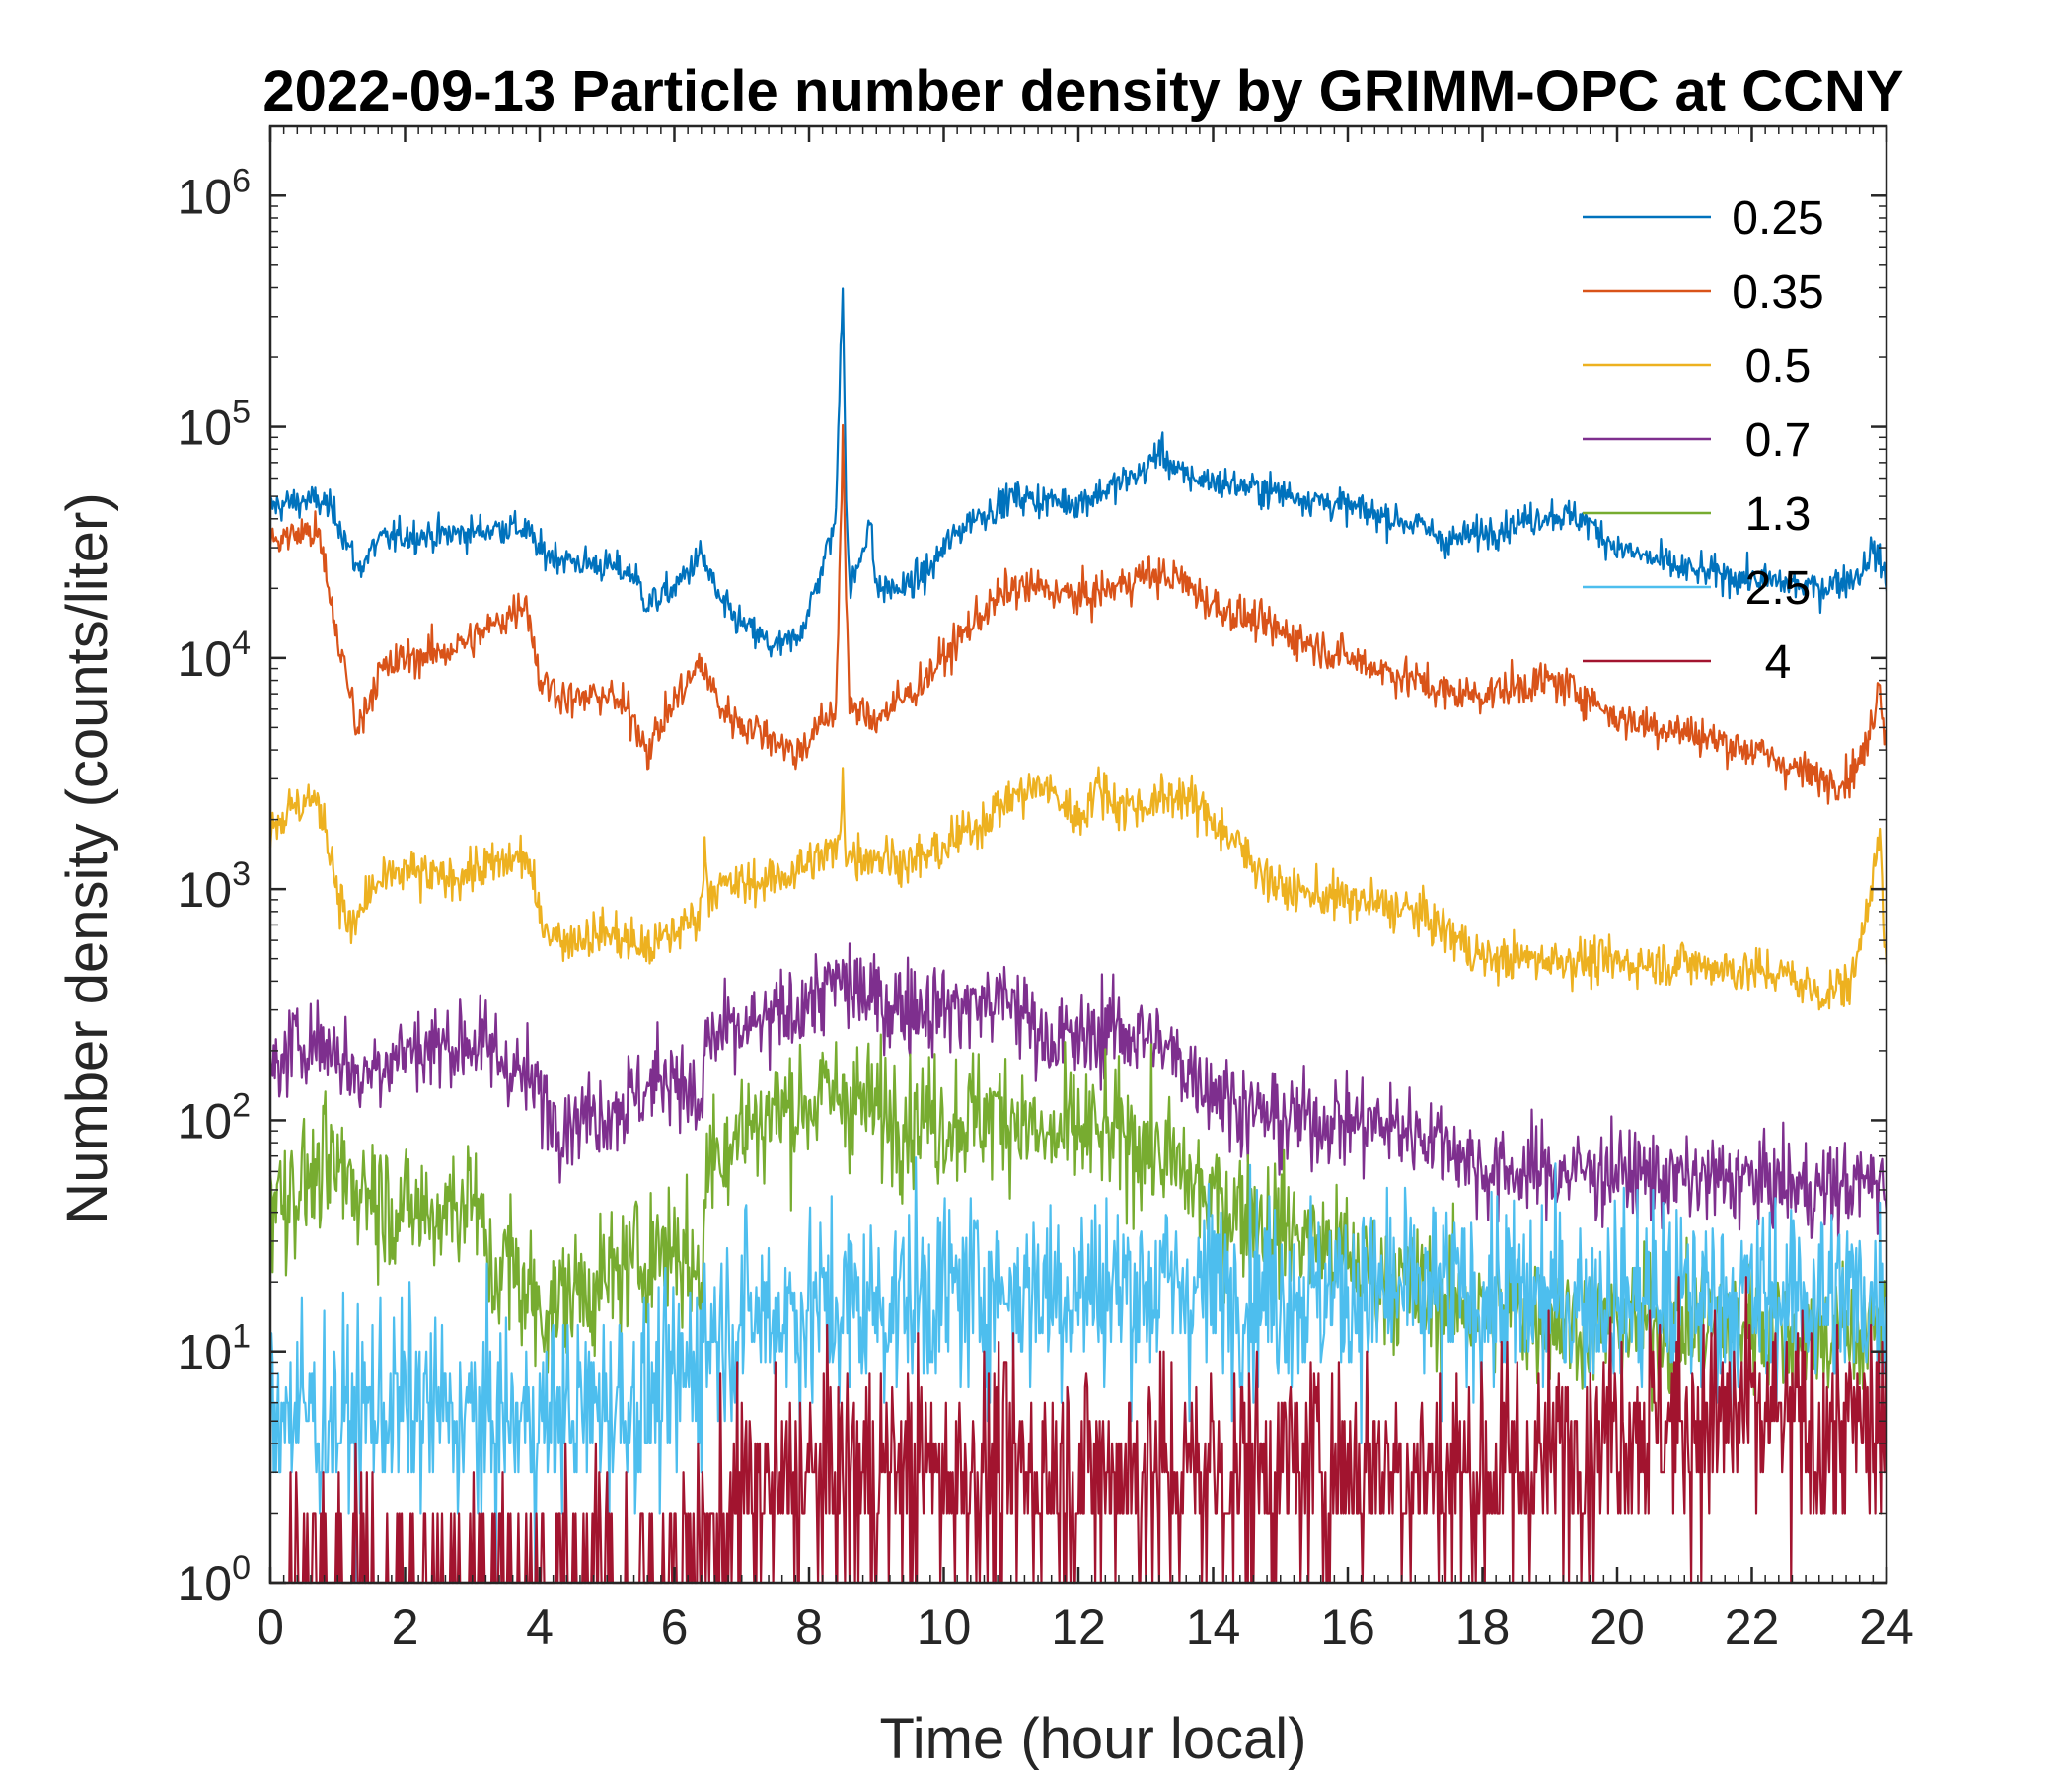 The image size is (2072, 1776). What do you see at coordinates (1887, 1627) in the screenshot?
I see `x-tick-label: 24` at bounding box center [1887, 1627].